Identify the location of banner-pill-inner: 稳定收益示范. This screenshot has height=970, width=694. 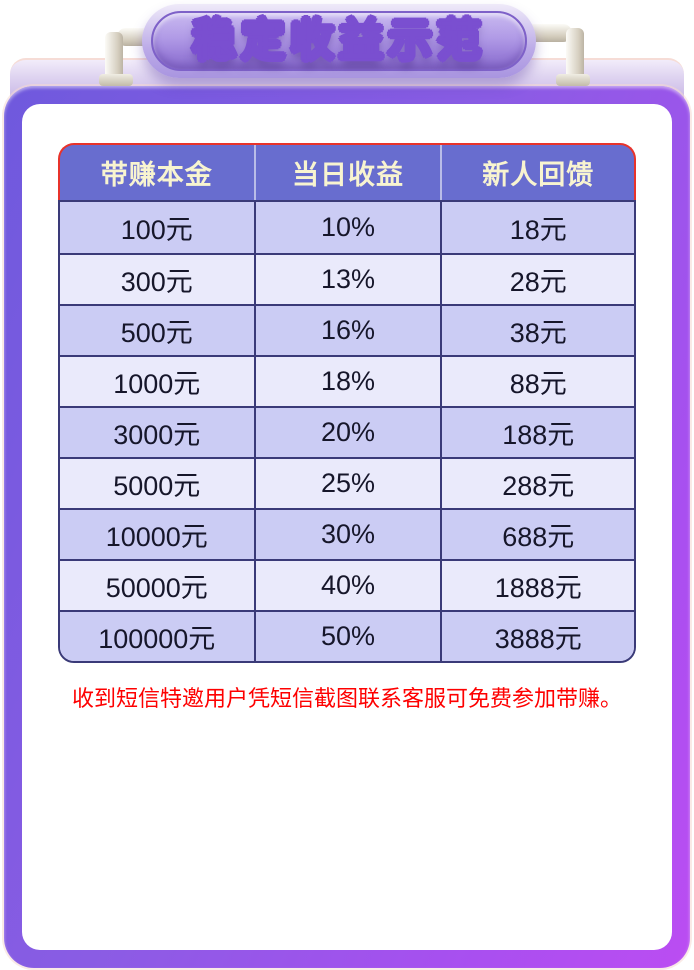
(339, 41).